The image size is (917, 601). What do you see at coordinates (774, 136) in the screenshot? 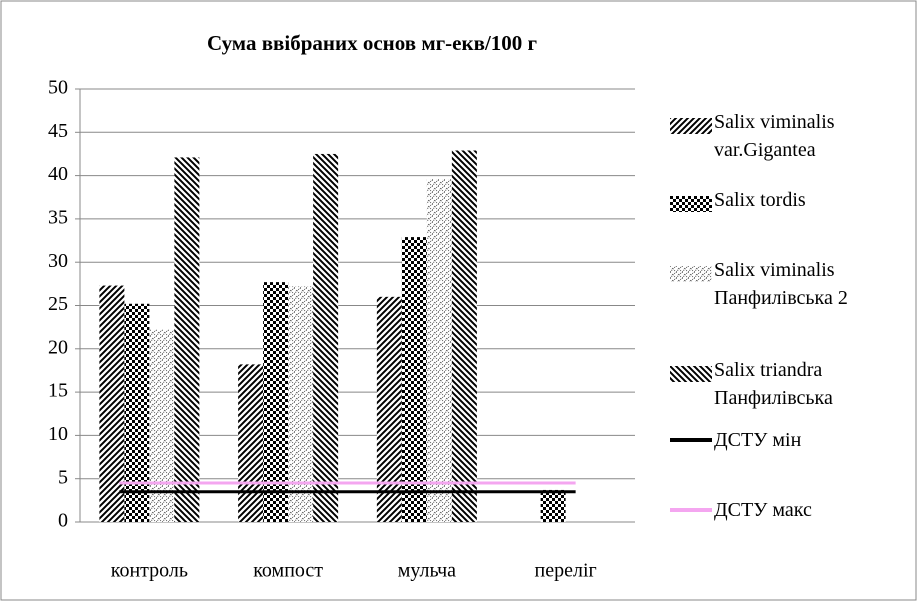
I see `legend-label: Salix viminalis var.Gigantea` at bounding box center [774, 136].